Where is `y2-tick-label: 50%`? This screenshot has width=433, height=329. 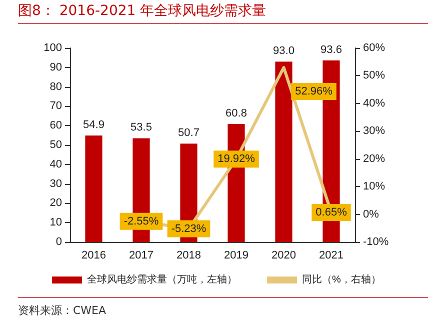 y2-tick-label: 50% is located at coordinates (374, 76).